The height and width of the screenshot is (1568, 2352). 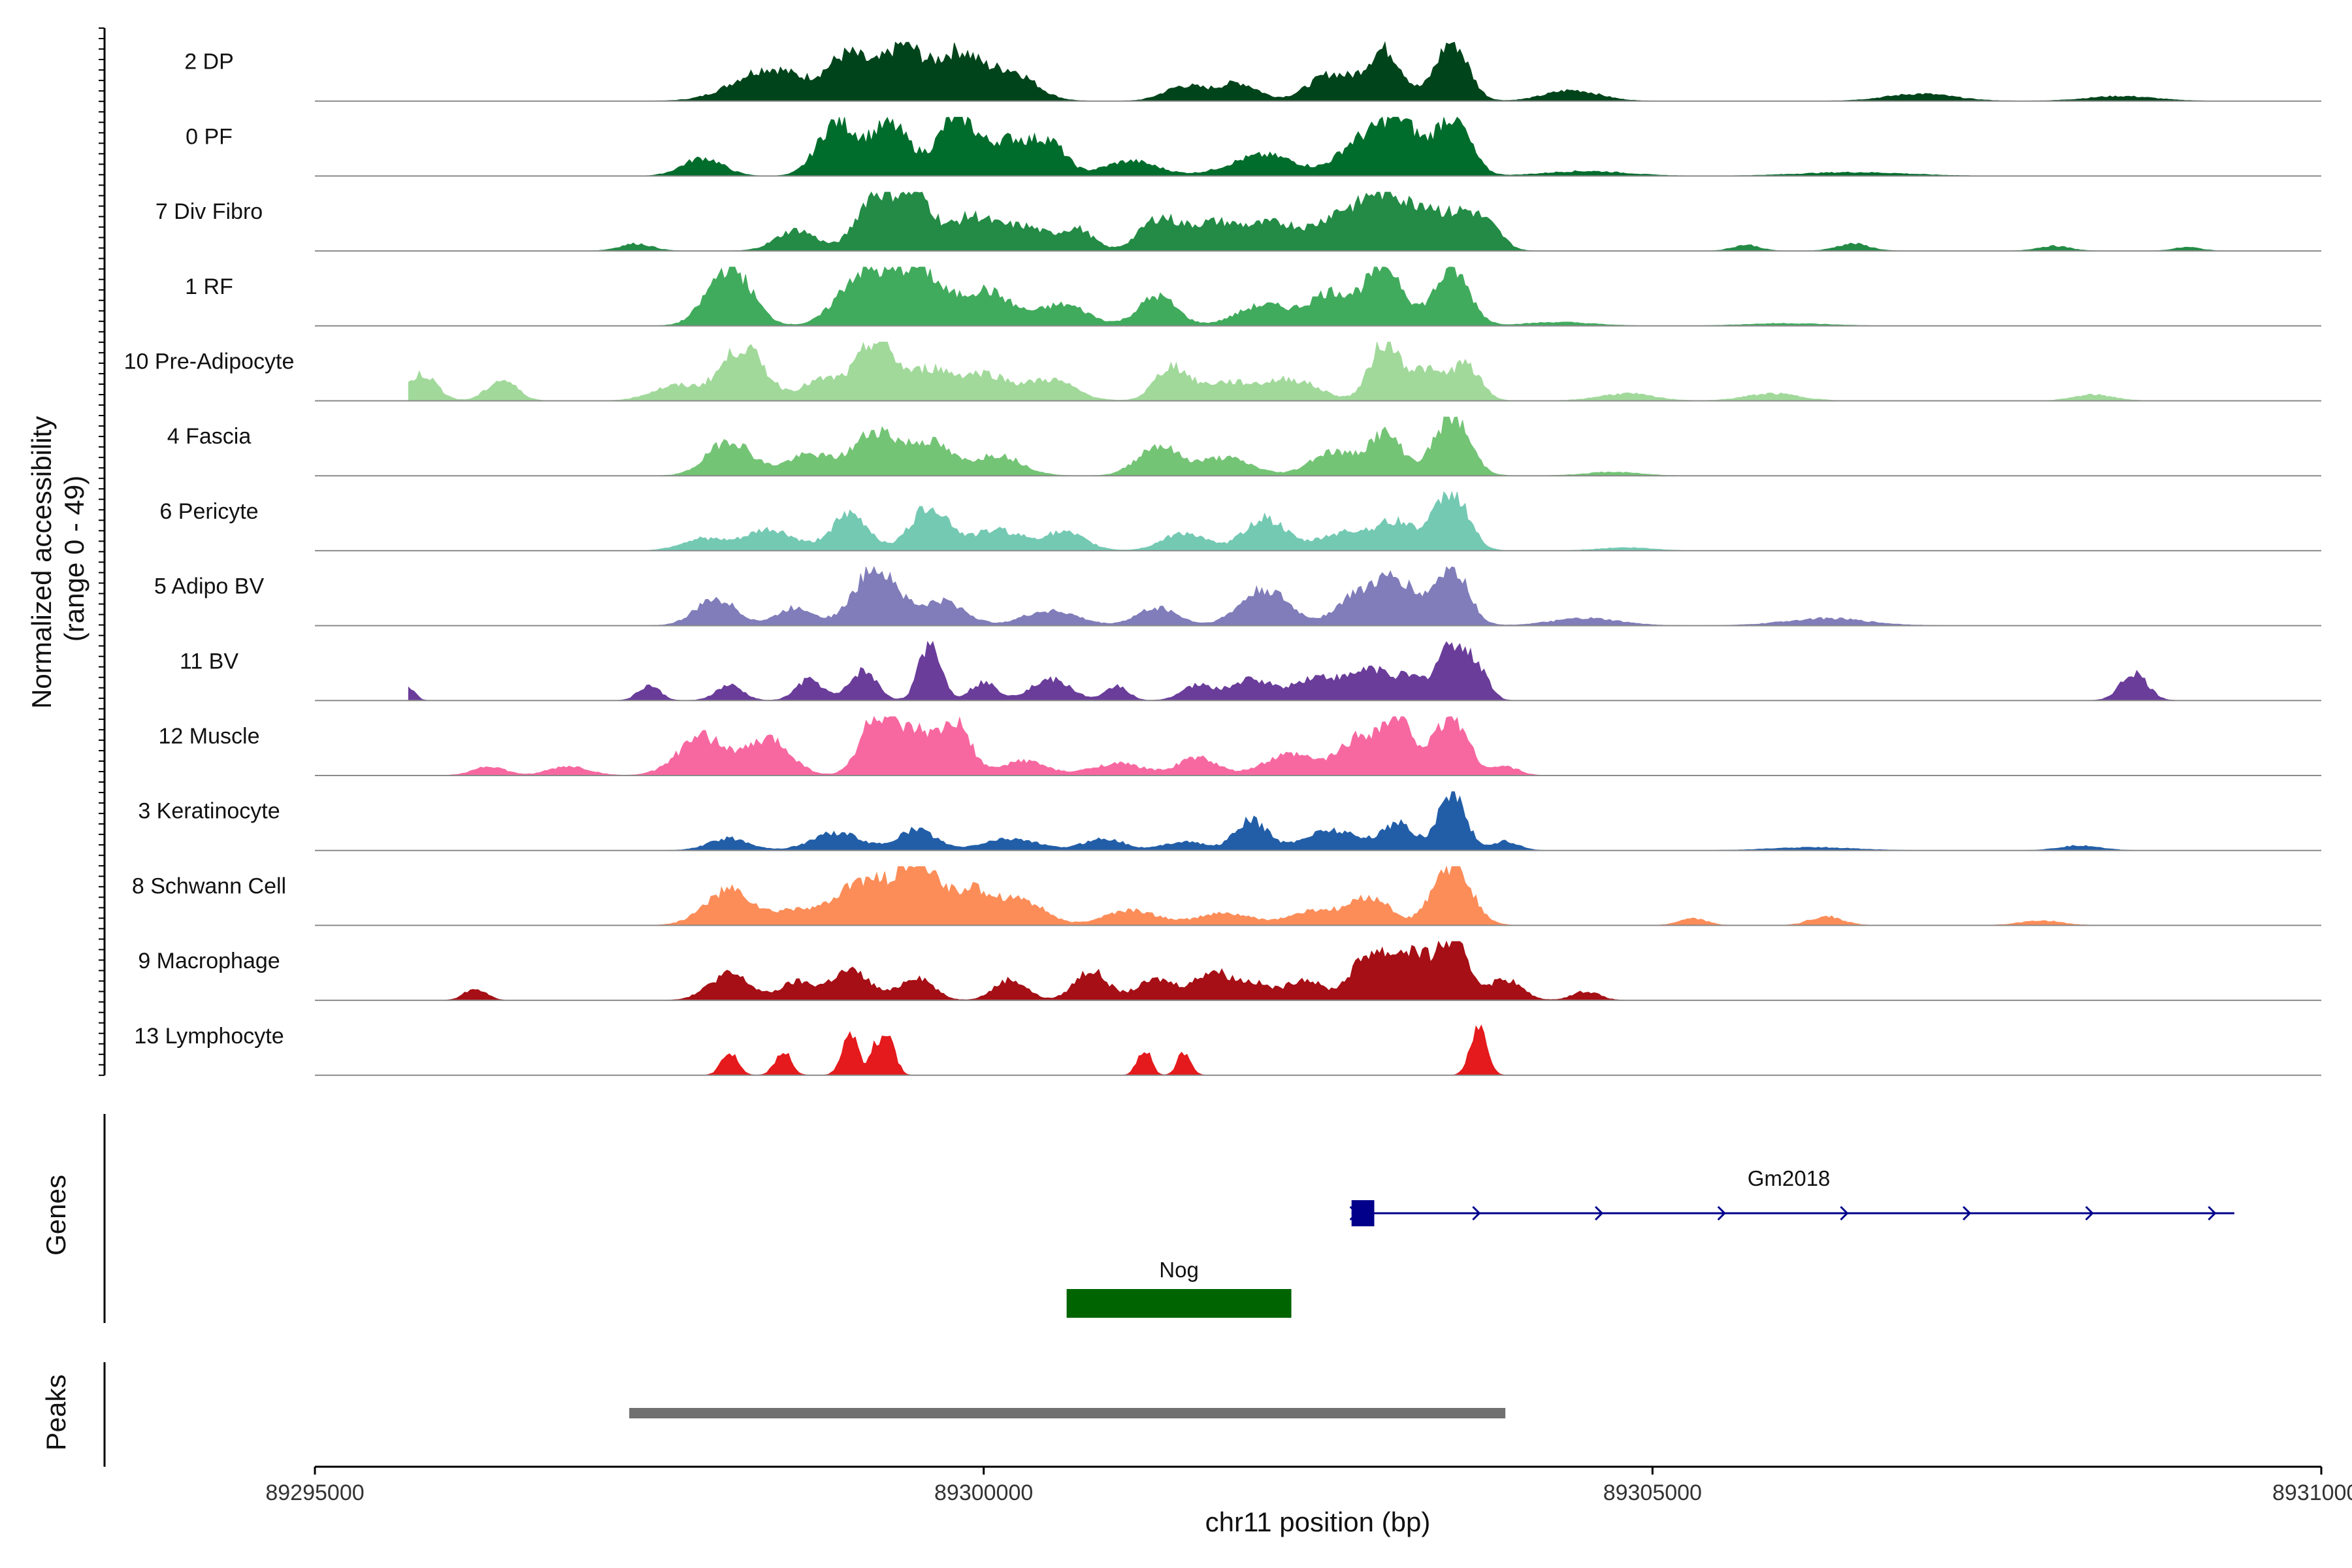 What do you see at coordinates (56, 1215) in the screenshot?
I see `genes-track-title: Genes` at bounding box center [56, 1215].